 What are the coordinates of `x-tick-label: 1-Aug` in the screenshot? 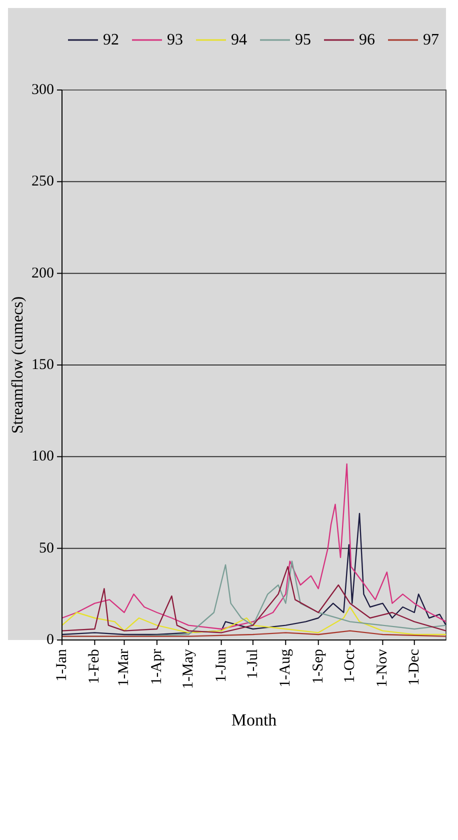 It's located at (286, 668).